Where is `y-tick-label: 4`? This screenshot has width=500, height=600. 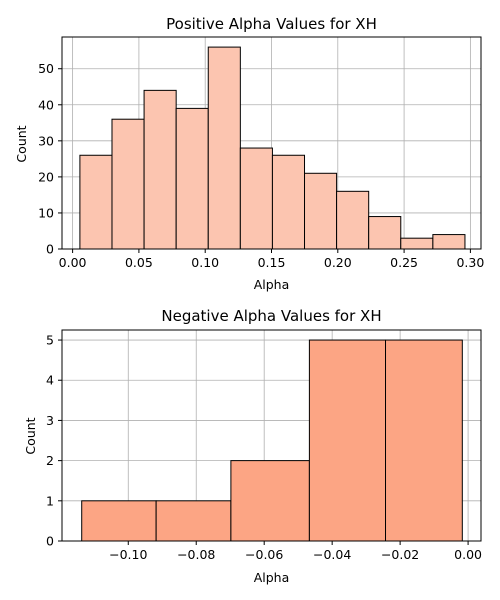 y-tick-label: 4 is located at coordinates (50, 380).